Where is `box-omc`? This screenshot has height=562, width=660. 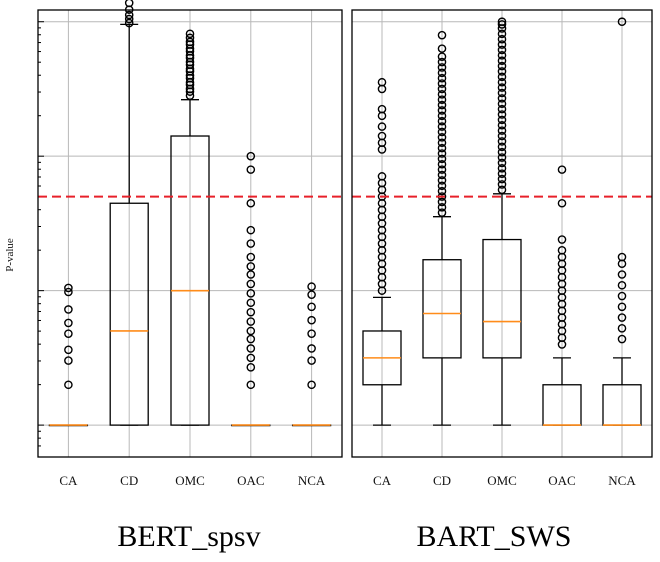 box-omc is located at coordinates (190, 280).